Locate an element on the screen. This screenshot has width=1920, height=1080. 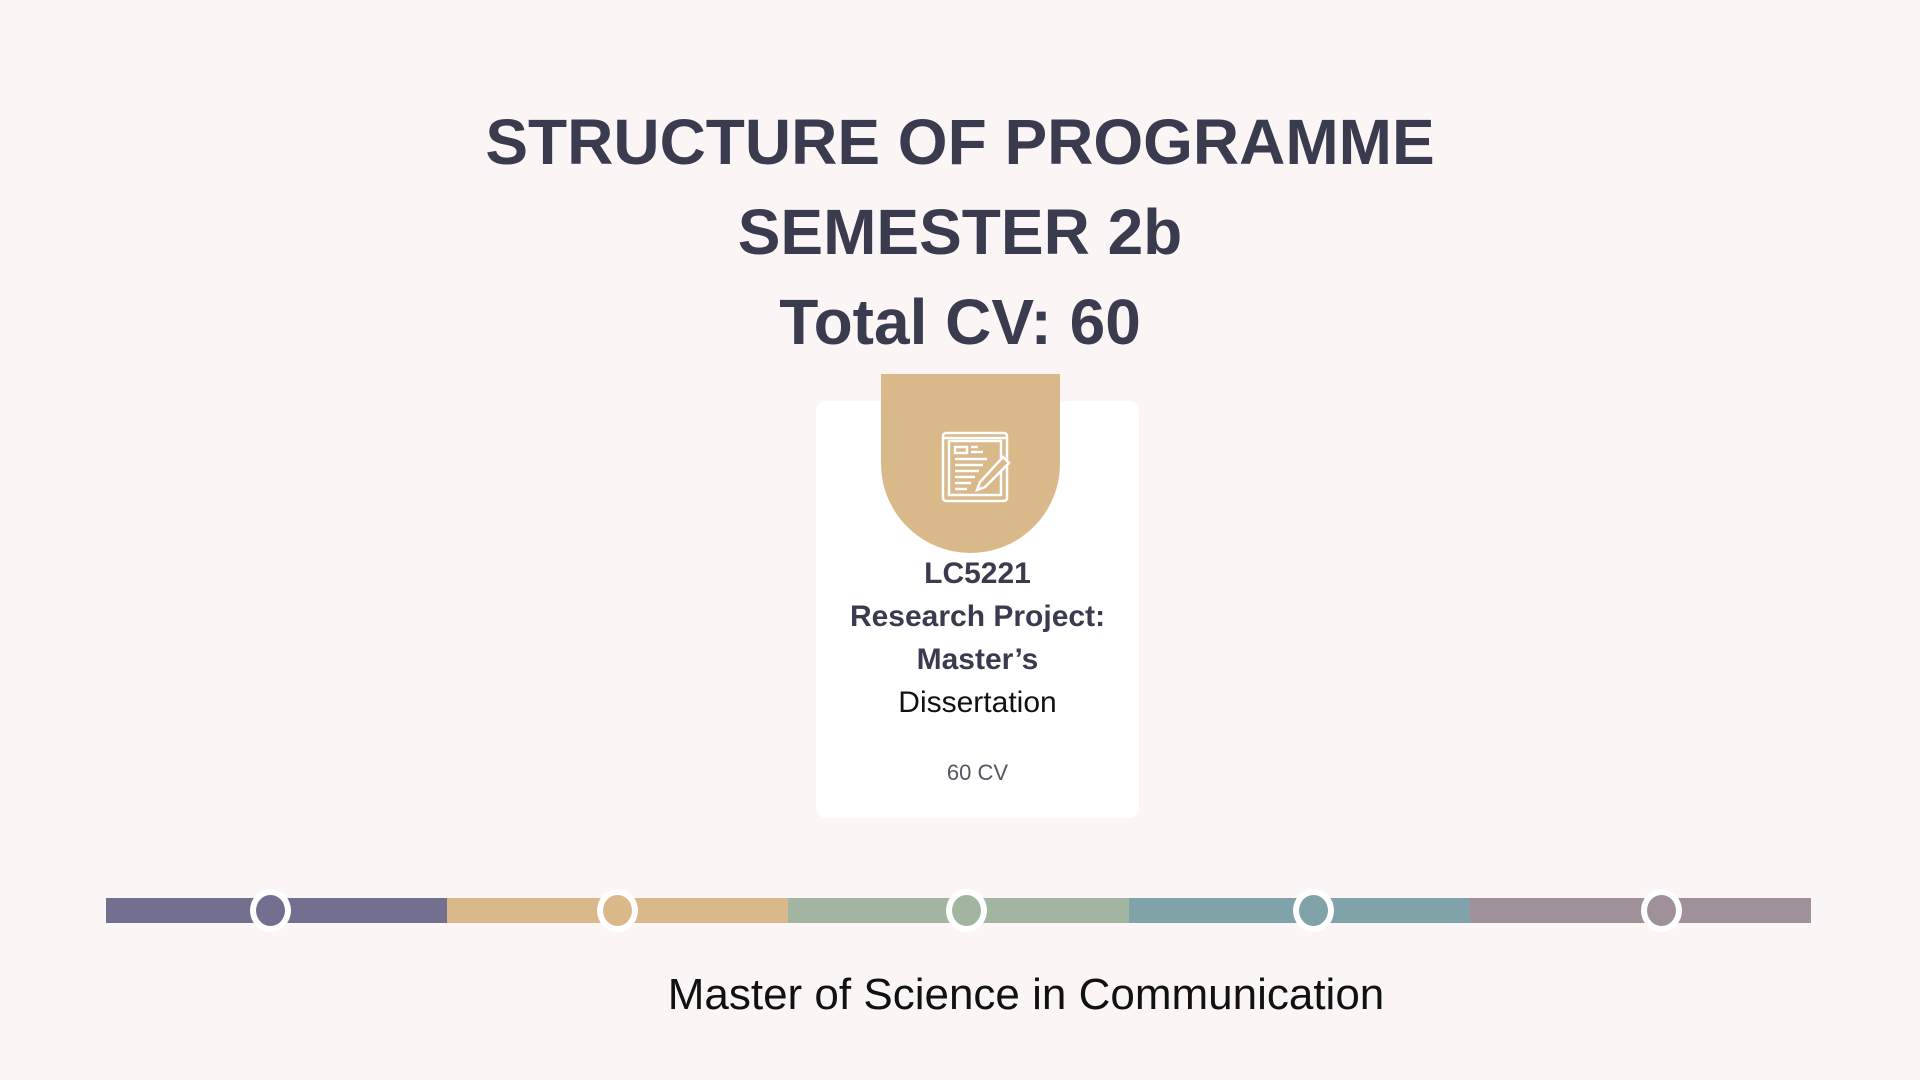
heading-line-3: Total CV: 60 is located at coordinates (960, 322).